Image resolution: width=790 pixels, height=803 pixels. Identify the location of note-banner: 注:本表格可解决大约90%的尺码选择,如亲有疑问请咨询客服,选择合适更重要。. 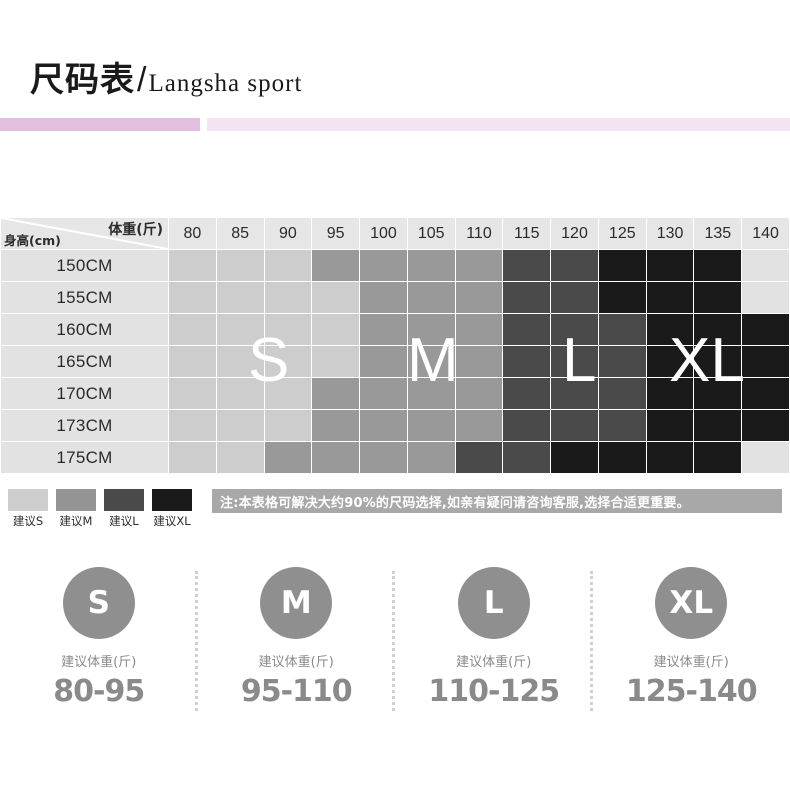
(497, 501).